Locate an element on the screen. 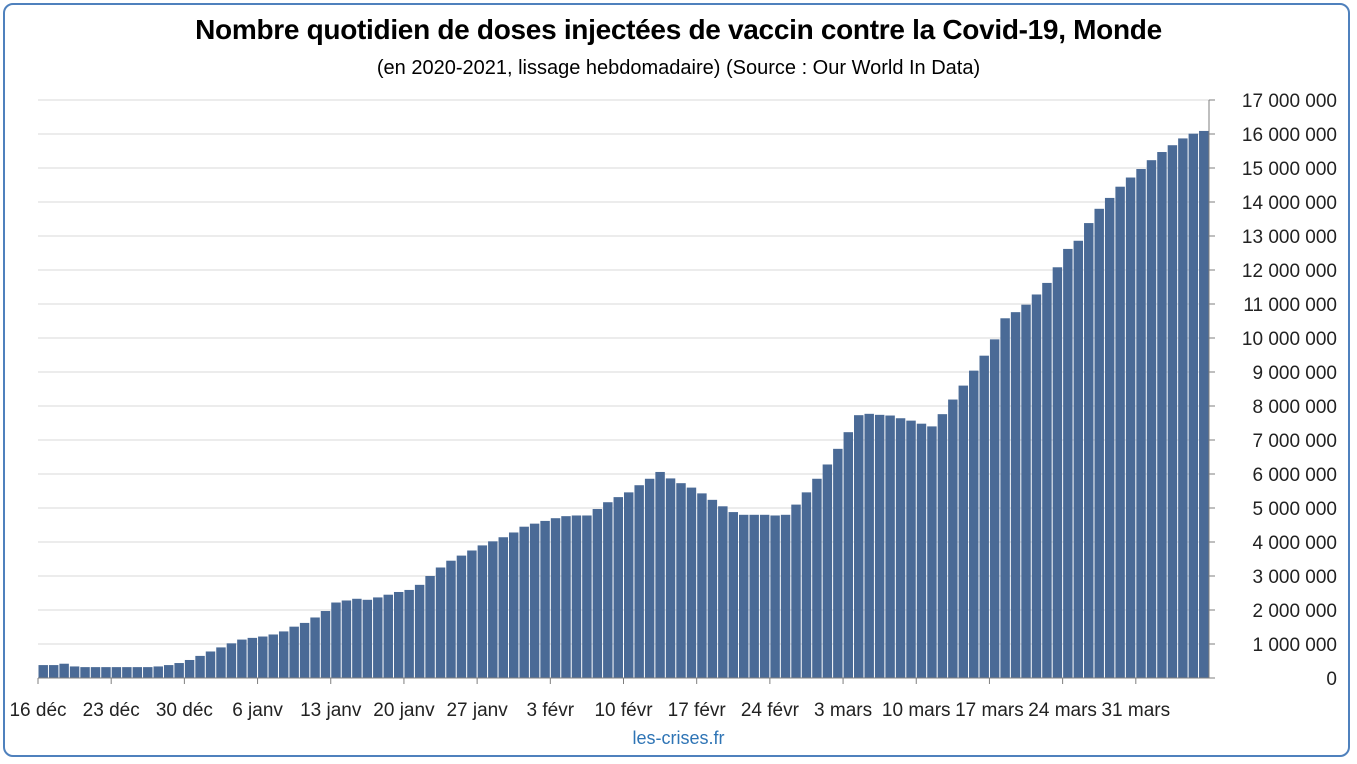 Image resolution: width=1357 pixels, height=764 pixels. x-tick-label: 27 janv is located at coordinates (477, 710).